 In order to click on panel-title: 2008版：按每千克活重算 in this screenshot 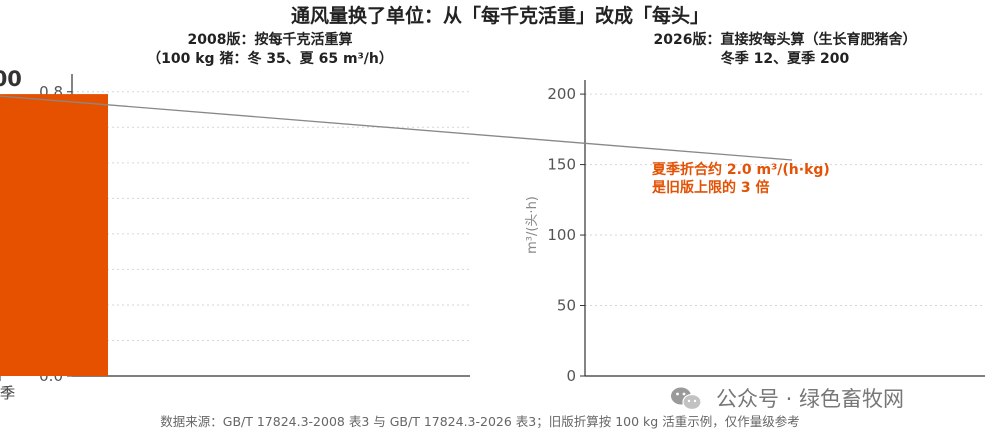, I will do `click(270, 39)`.